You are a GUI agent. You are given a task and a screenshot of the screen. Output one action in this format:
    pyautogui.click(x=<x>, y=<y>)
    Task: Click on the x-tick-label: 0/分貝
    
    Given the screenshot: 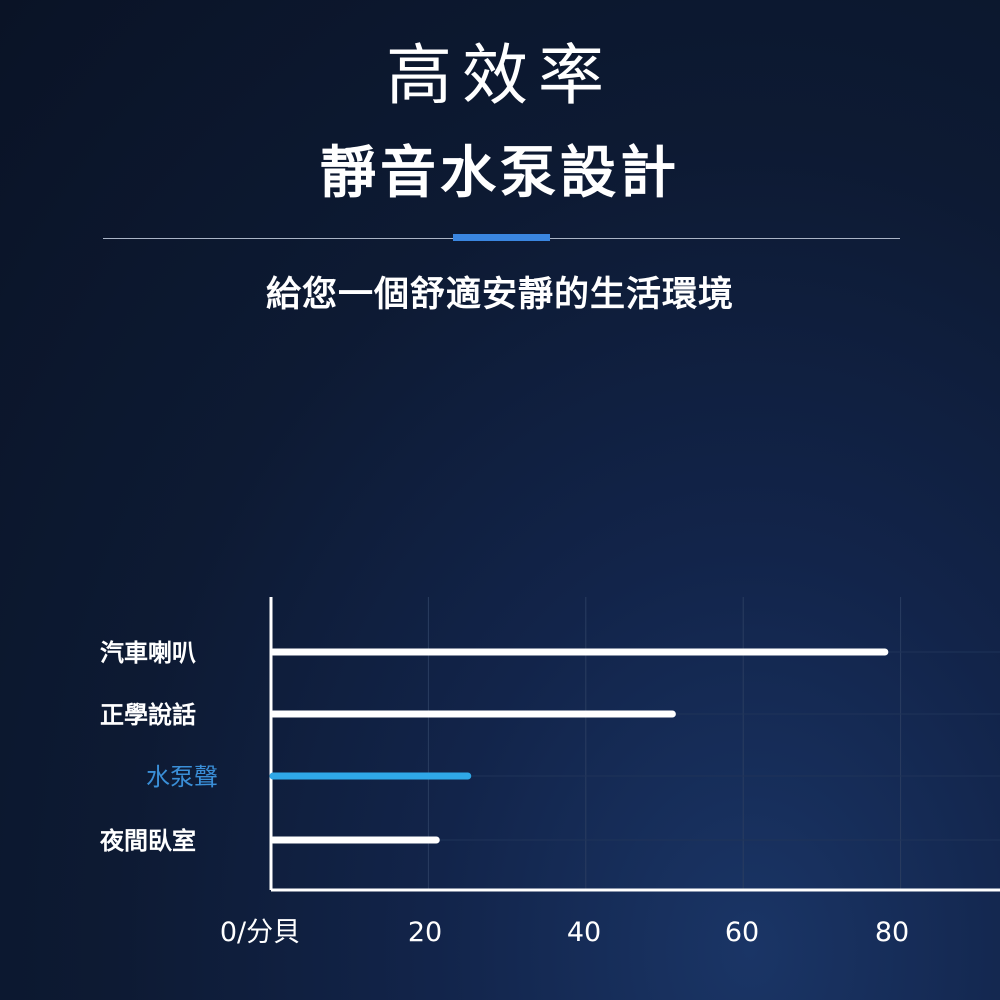 What is the action you would take?
    pyautogui.click(x=260, y=932)
    